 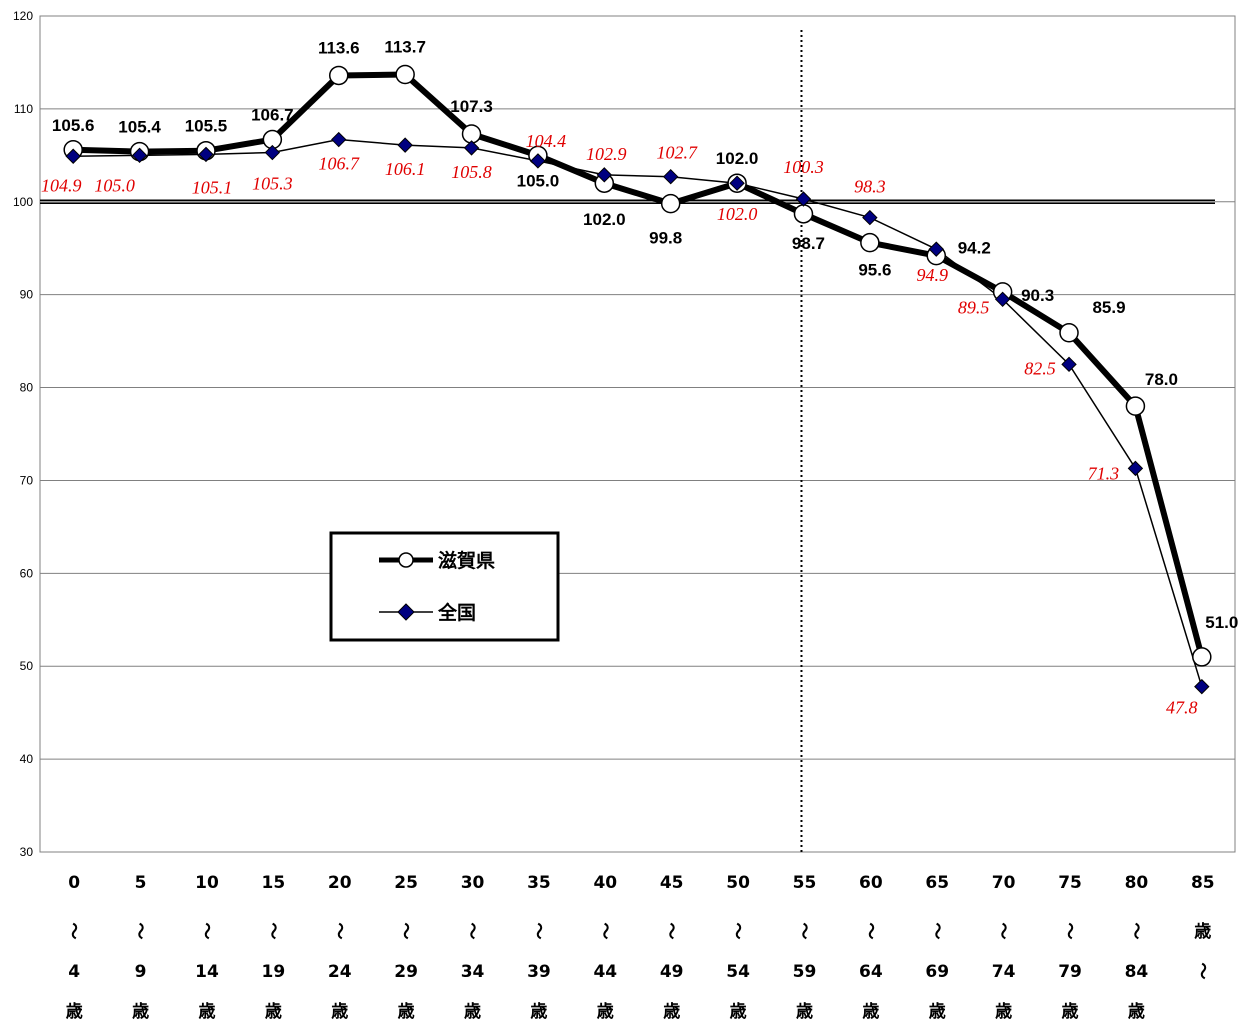 What do you see at coordinates (937, 883) in the screenshot?
I see `x-tick-label-13-0: 65` at bounding box center [937, 883].